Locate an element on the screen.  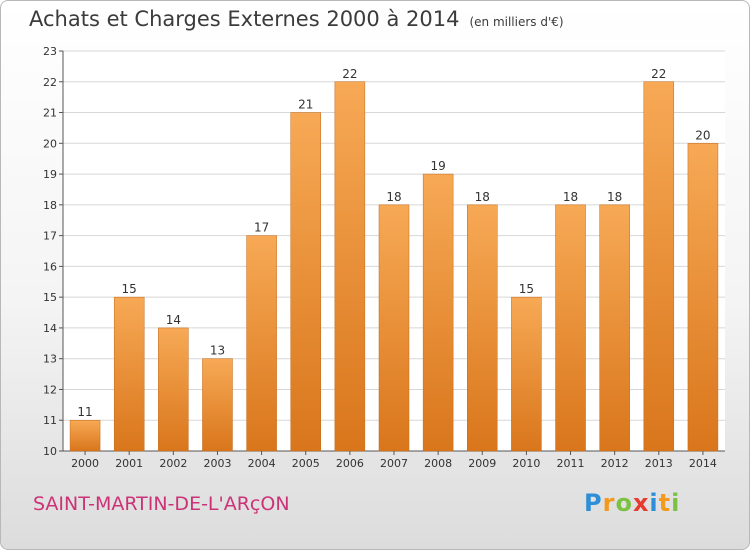
x-tick-label: 2014 is located at coordinates (703, 463).